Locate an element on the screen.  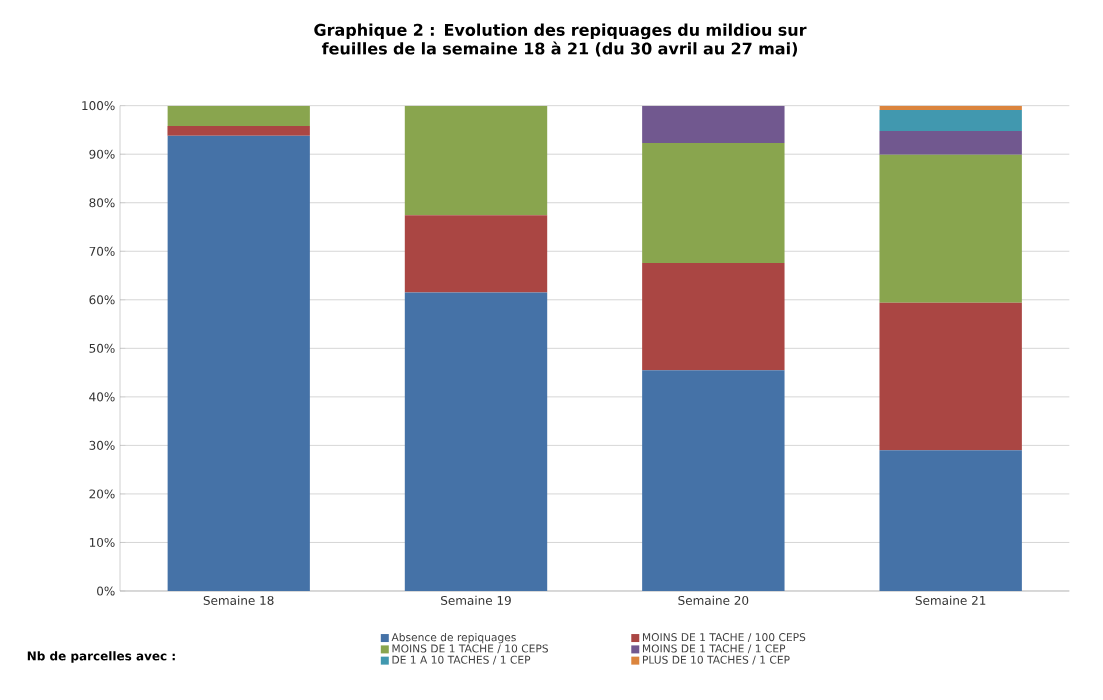
x-tick-label: Semaine 21 is located at coordinates (950, 600).